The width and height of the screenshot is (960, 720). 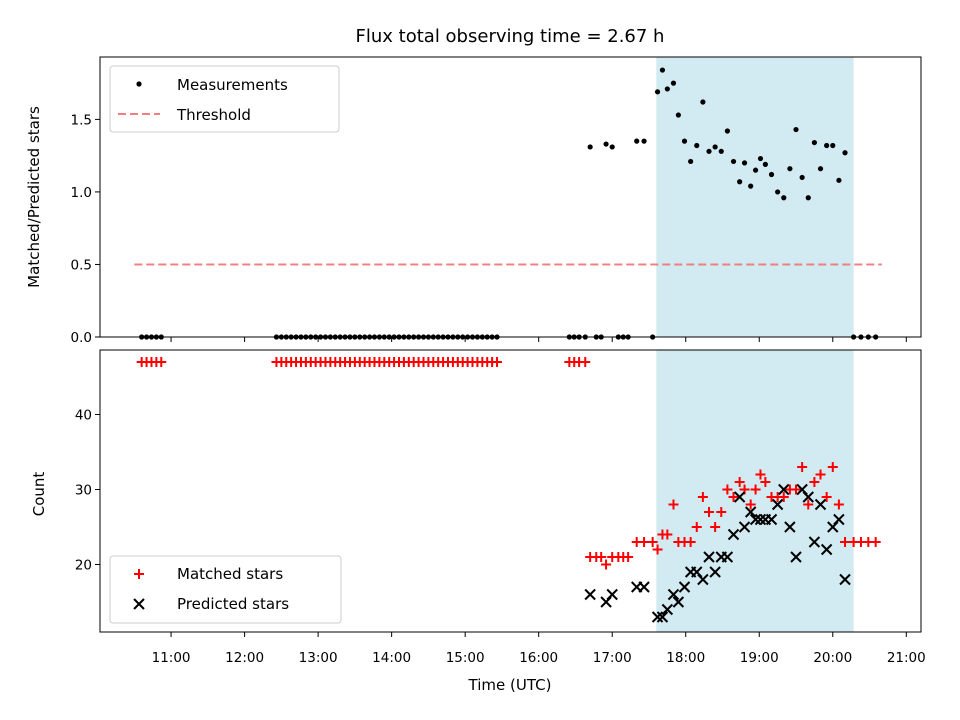 What do you see at coordinates (717, 553) in the screenshot?
I see `predicted-stars-points` at bounding box center [717, 553].